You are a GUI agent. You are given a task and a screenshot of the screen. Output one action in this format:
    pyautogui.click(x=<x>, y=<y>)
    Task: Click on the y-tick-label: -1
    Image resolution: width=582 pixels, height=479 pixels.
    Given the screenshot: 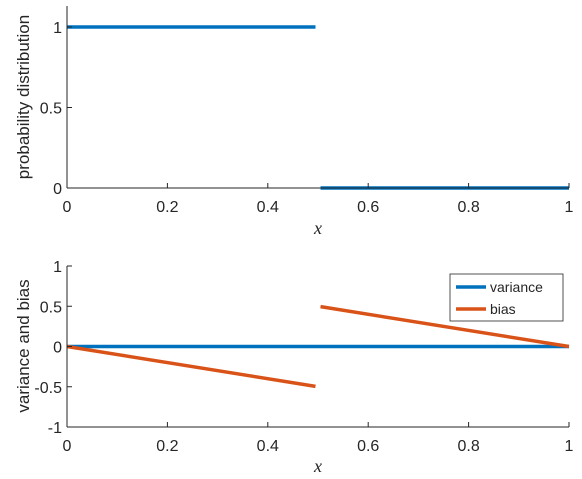 What is the action you would take?
    pyautogui.click(x=55, y=428)
    